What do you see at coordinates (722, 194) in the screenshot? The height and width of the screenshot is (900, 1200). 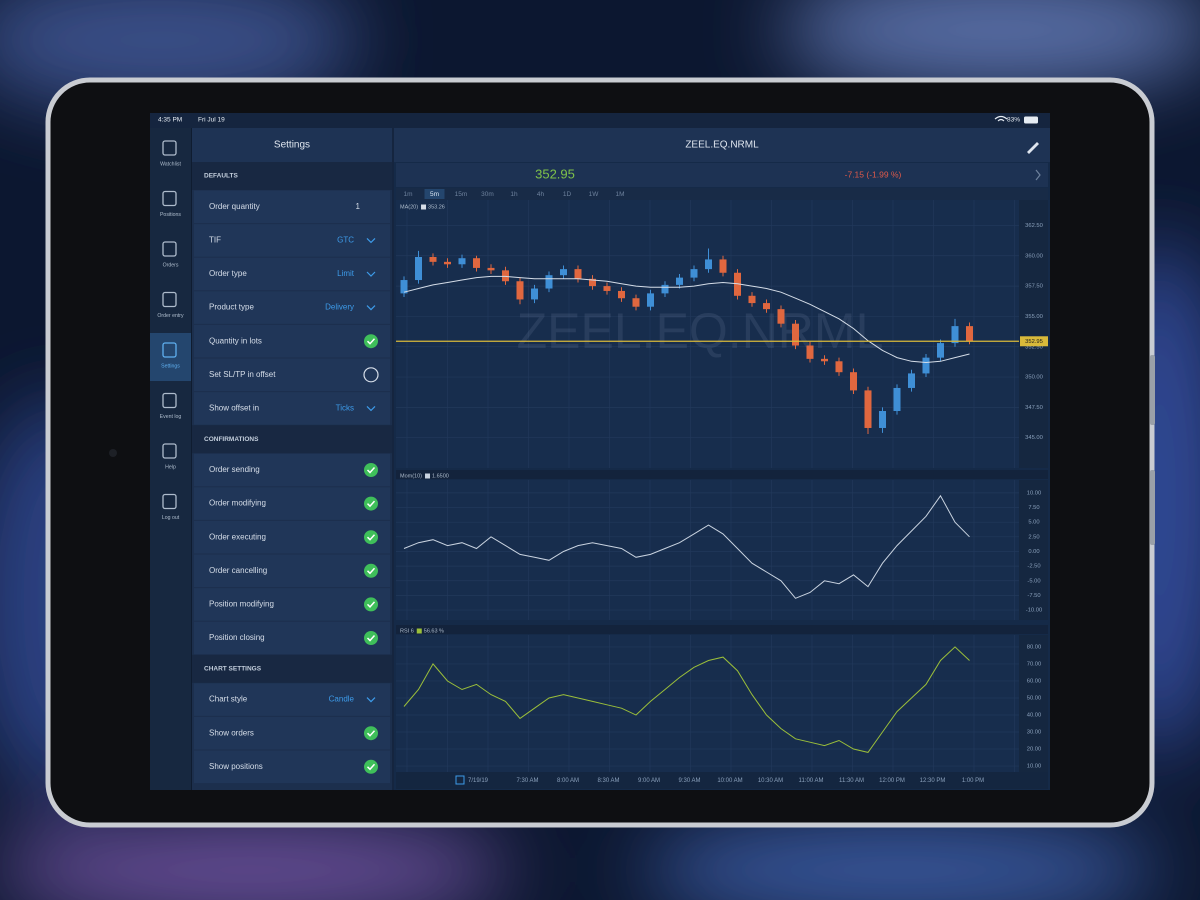 I see `timeframe-bar` at bounding box center [722, 194].